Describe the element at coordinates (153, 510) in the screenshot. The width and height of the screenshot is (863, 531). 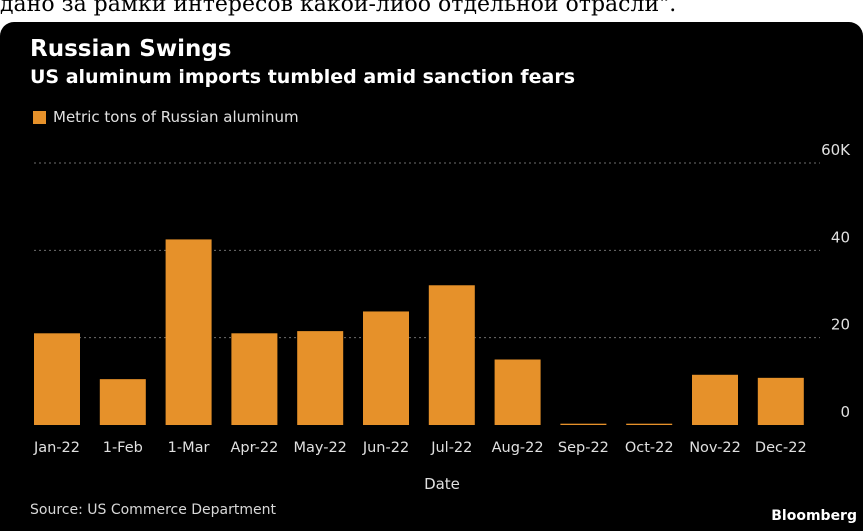
I see `source-note: Source: US Commerce Department` at that location.